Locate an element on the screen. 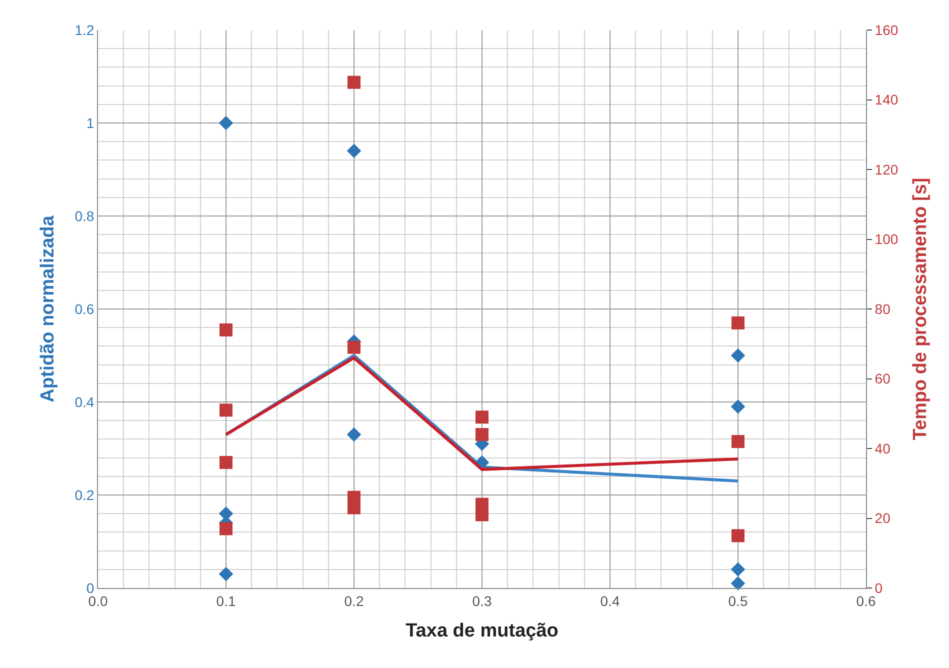 The width and height of the screenshot is (949, 668). y2-tick-label: 40 is located at coordinates (882, 448).